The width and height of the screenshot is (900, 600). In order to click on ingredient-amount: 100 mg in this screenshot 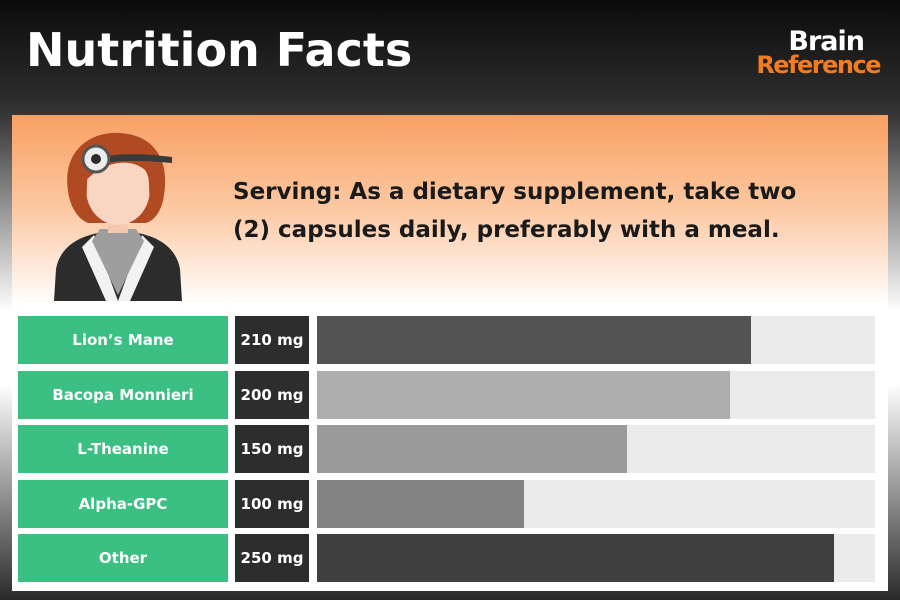, I will do `click(272, 503)`.